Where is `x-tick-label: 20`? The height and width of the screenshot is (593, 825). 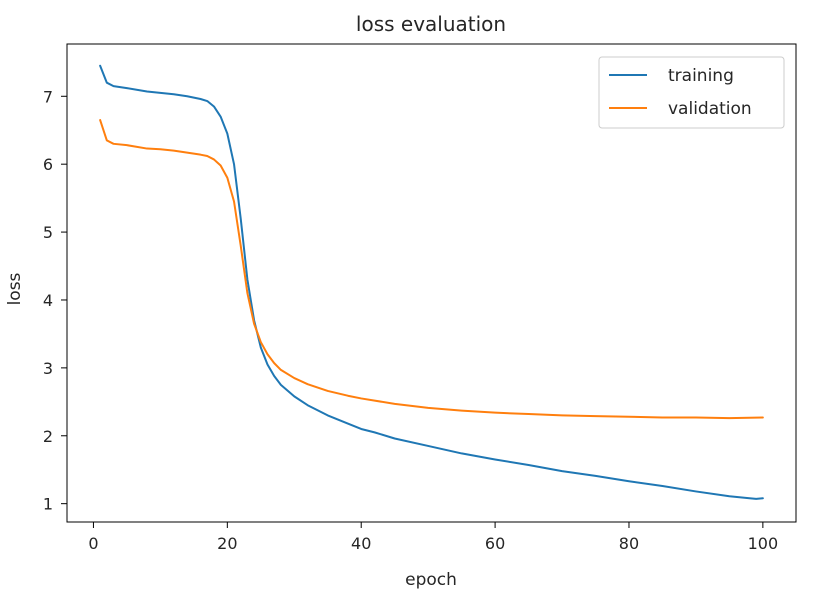 x-tick-label: 20 is located at coordinates (227, 543).